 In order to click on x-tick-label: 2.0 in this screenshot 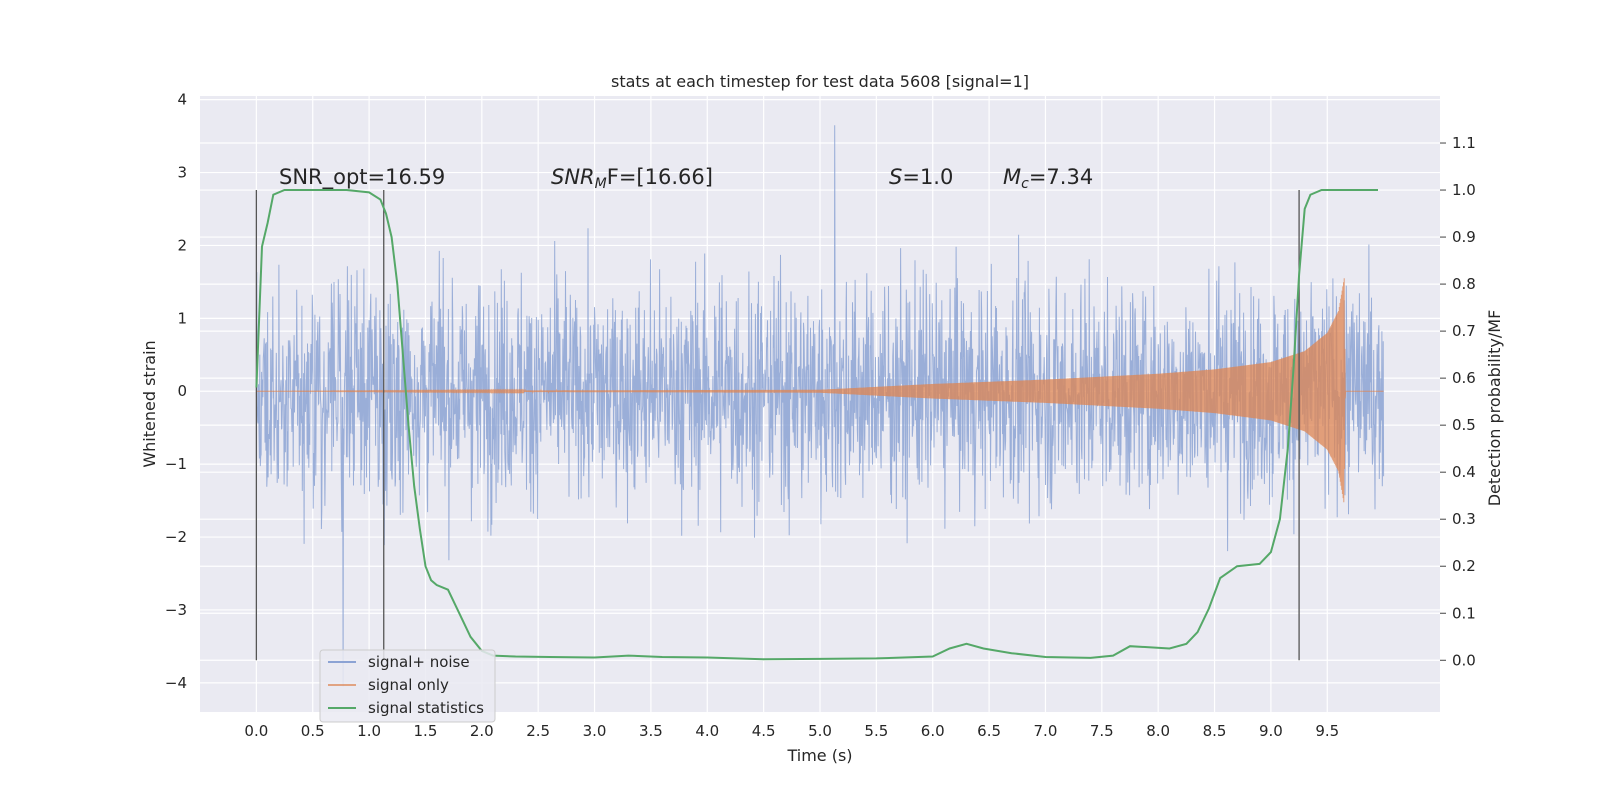, I will do `click(482, 731)`.